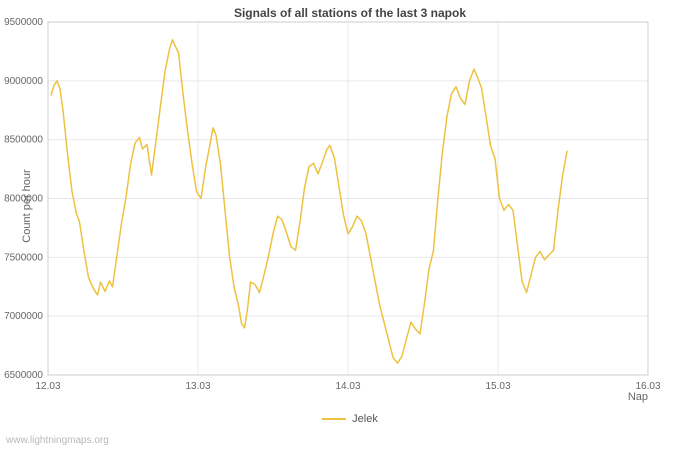  I want to click on legend-series-label: Jelek, so click(365, 419).